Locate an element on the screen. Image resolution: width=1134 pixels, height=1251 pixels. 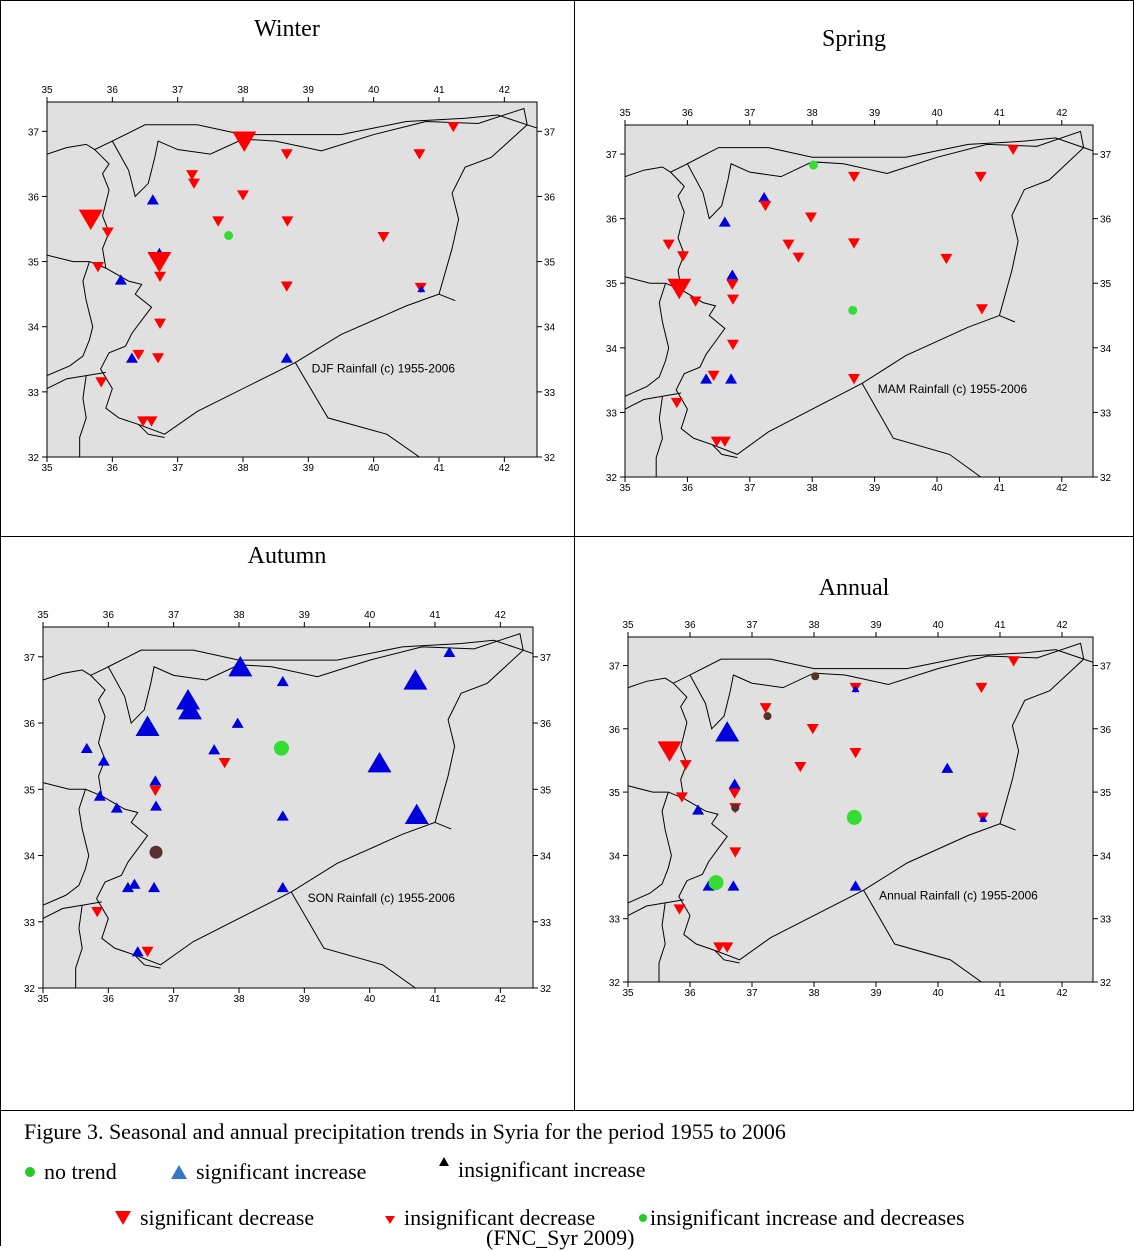
y-tick-label-left: 37 is located at coordinates (34, 132).